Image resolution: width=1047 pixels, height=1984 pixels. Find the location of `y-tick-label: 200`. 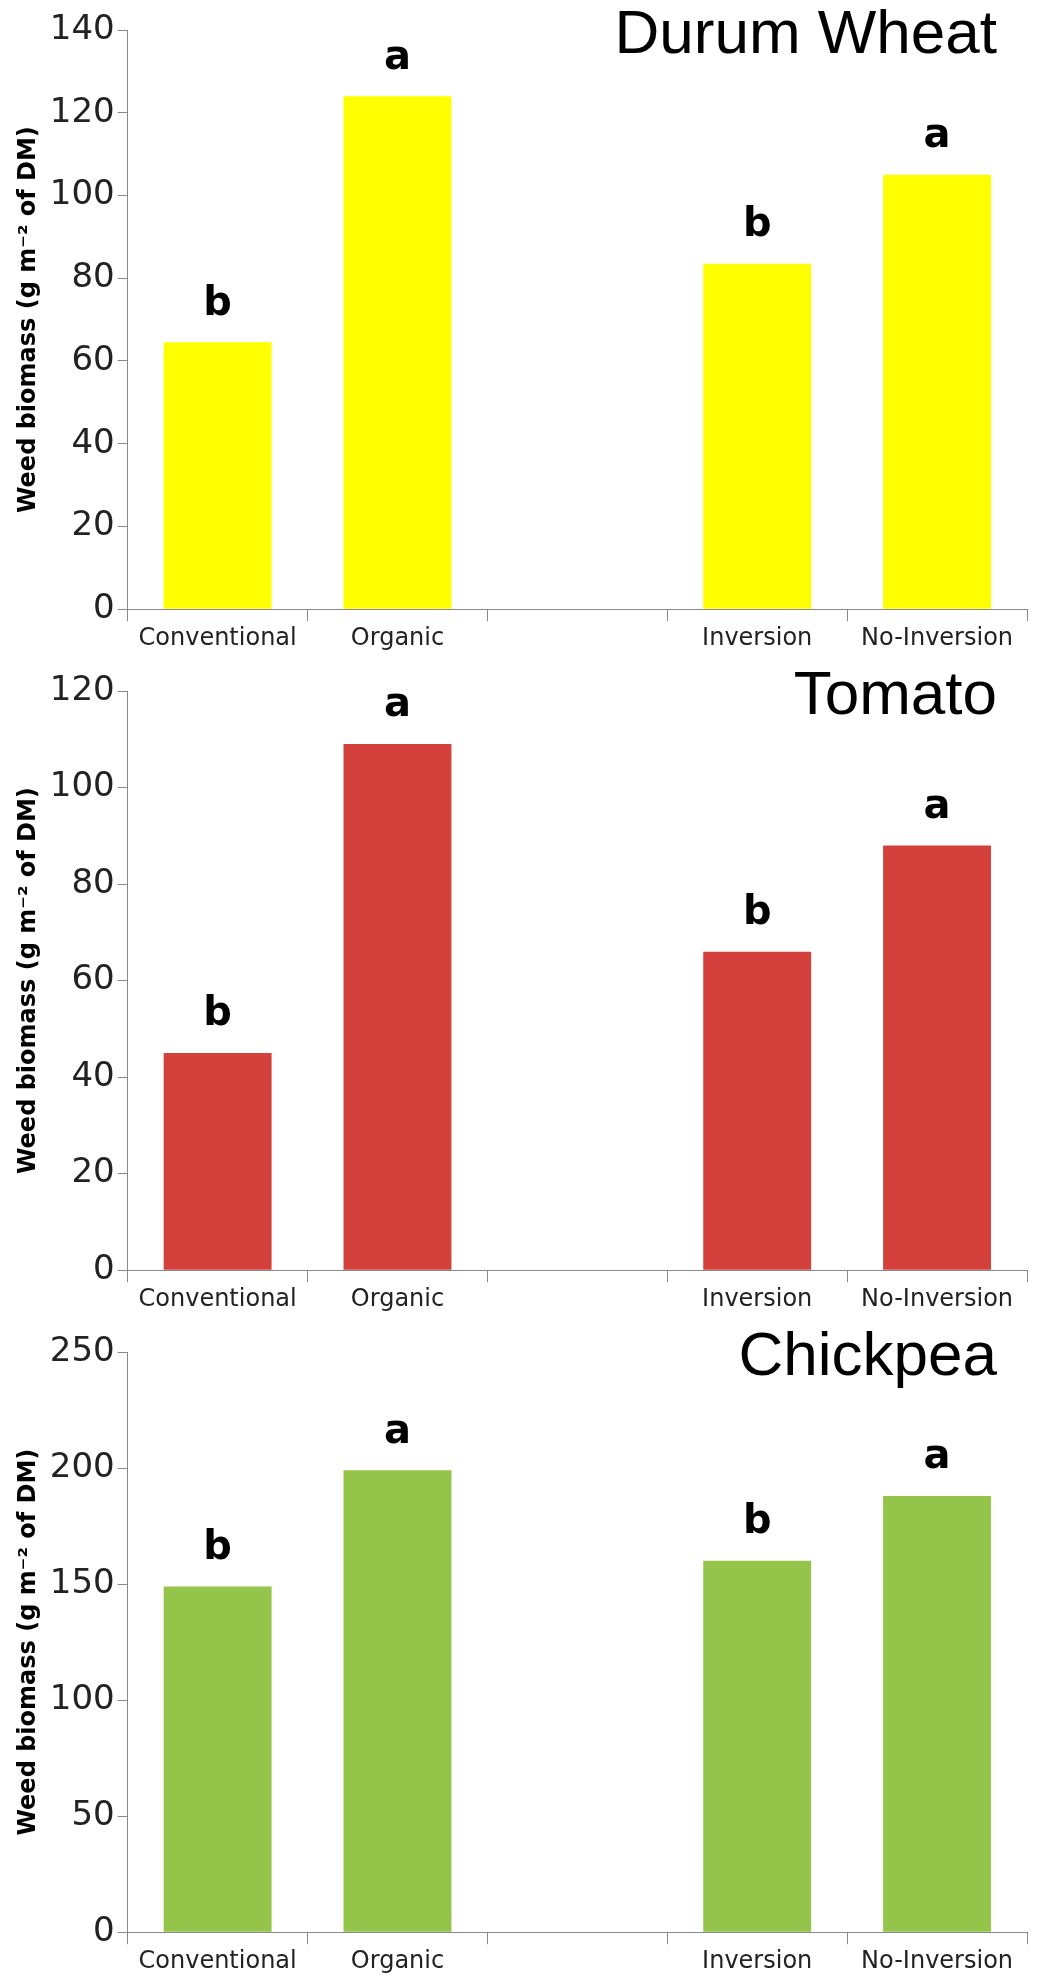

y-tick-label: 200 is located at coordinates (82, 1464).